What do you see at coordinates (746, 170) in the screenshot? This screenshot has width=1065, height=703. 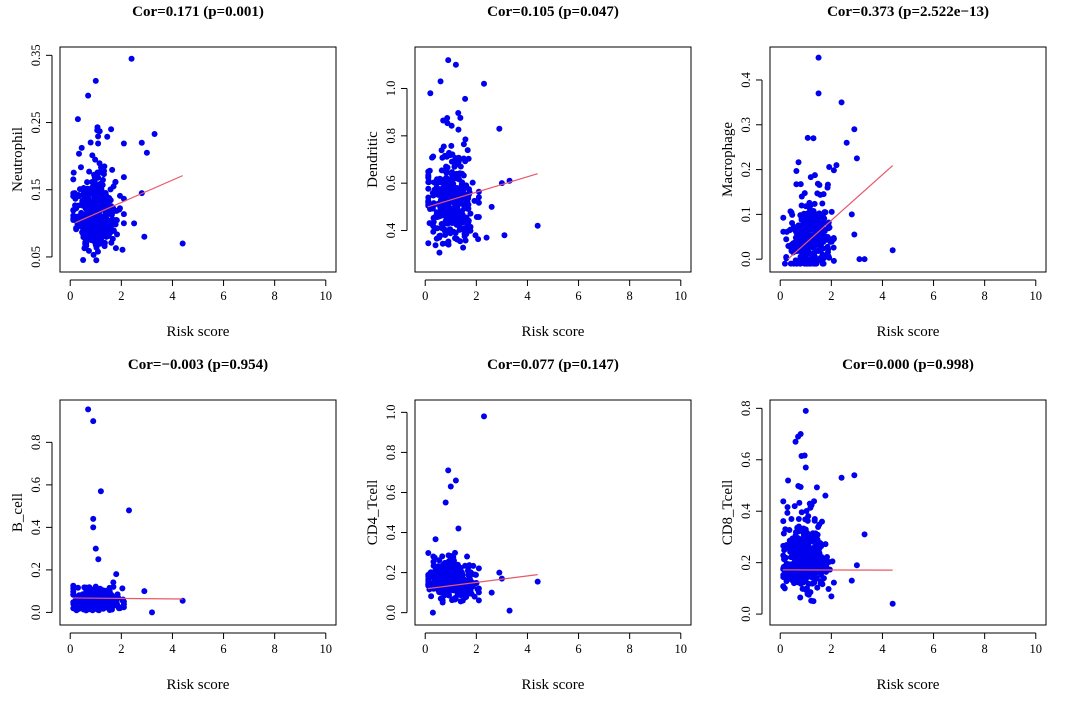 I see `y-tick-label: 0.2` at bounding box center [746, 170].